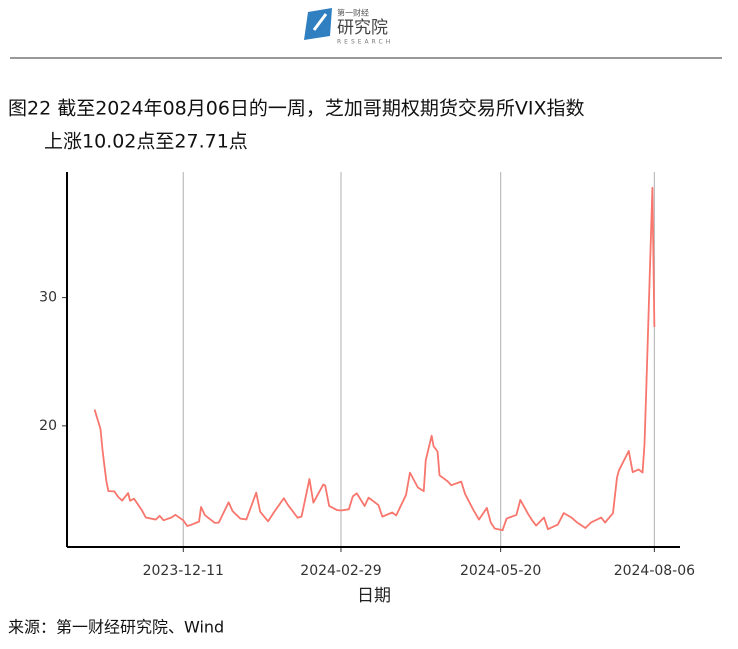  I want to click on x-tick-label: 2024-02-29, so click(340, 571).